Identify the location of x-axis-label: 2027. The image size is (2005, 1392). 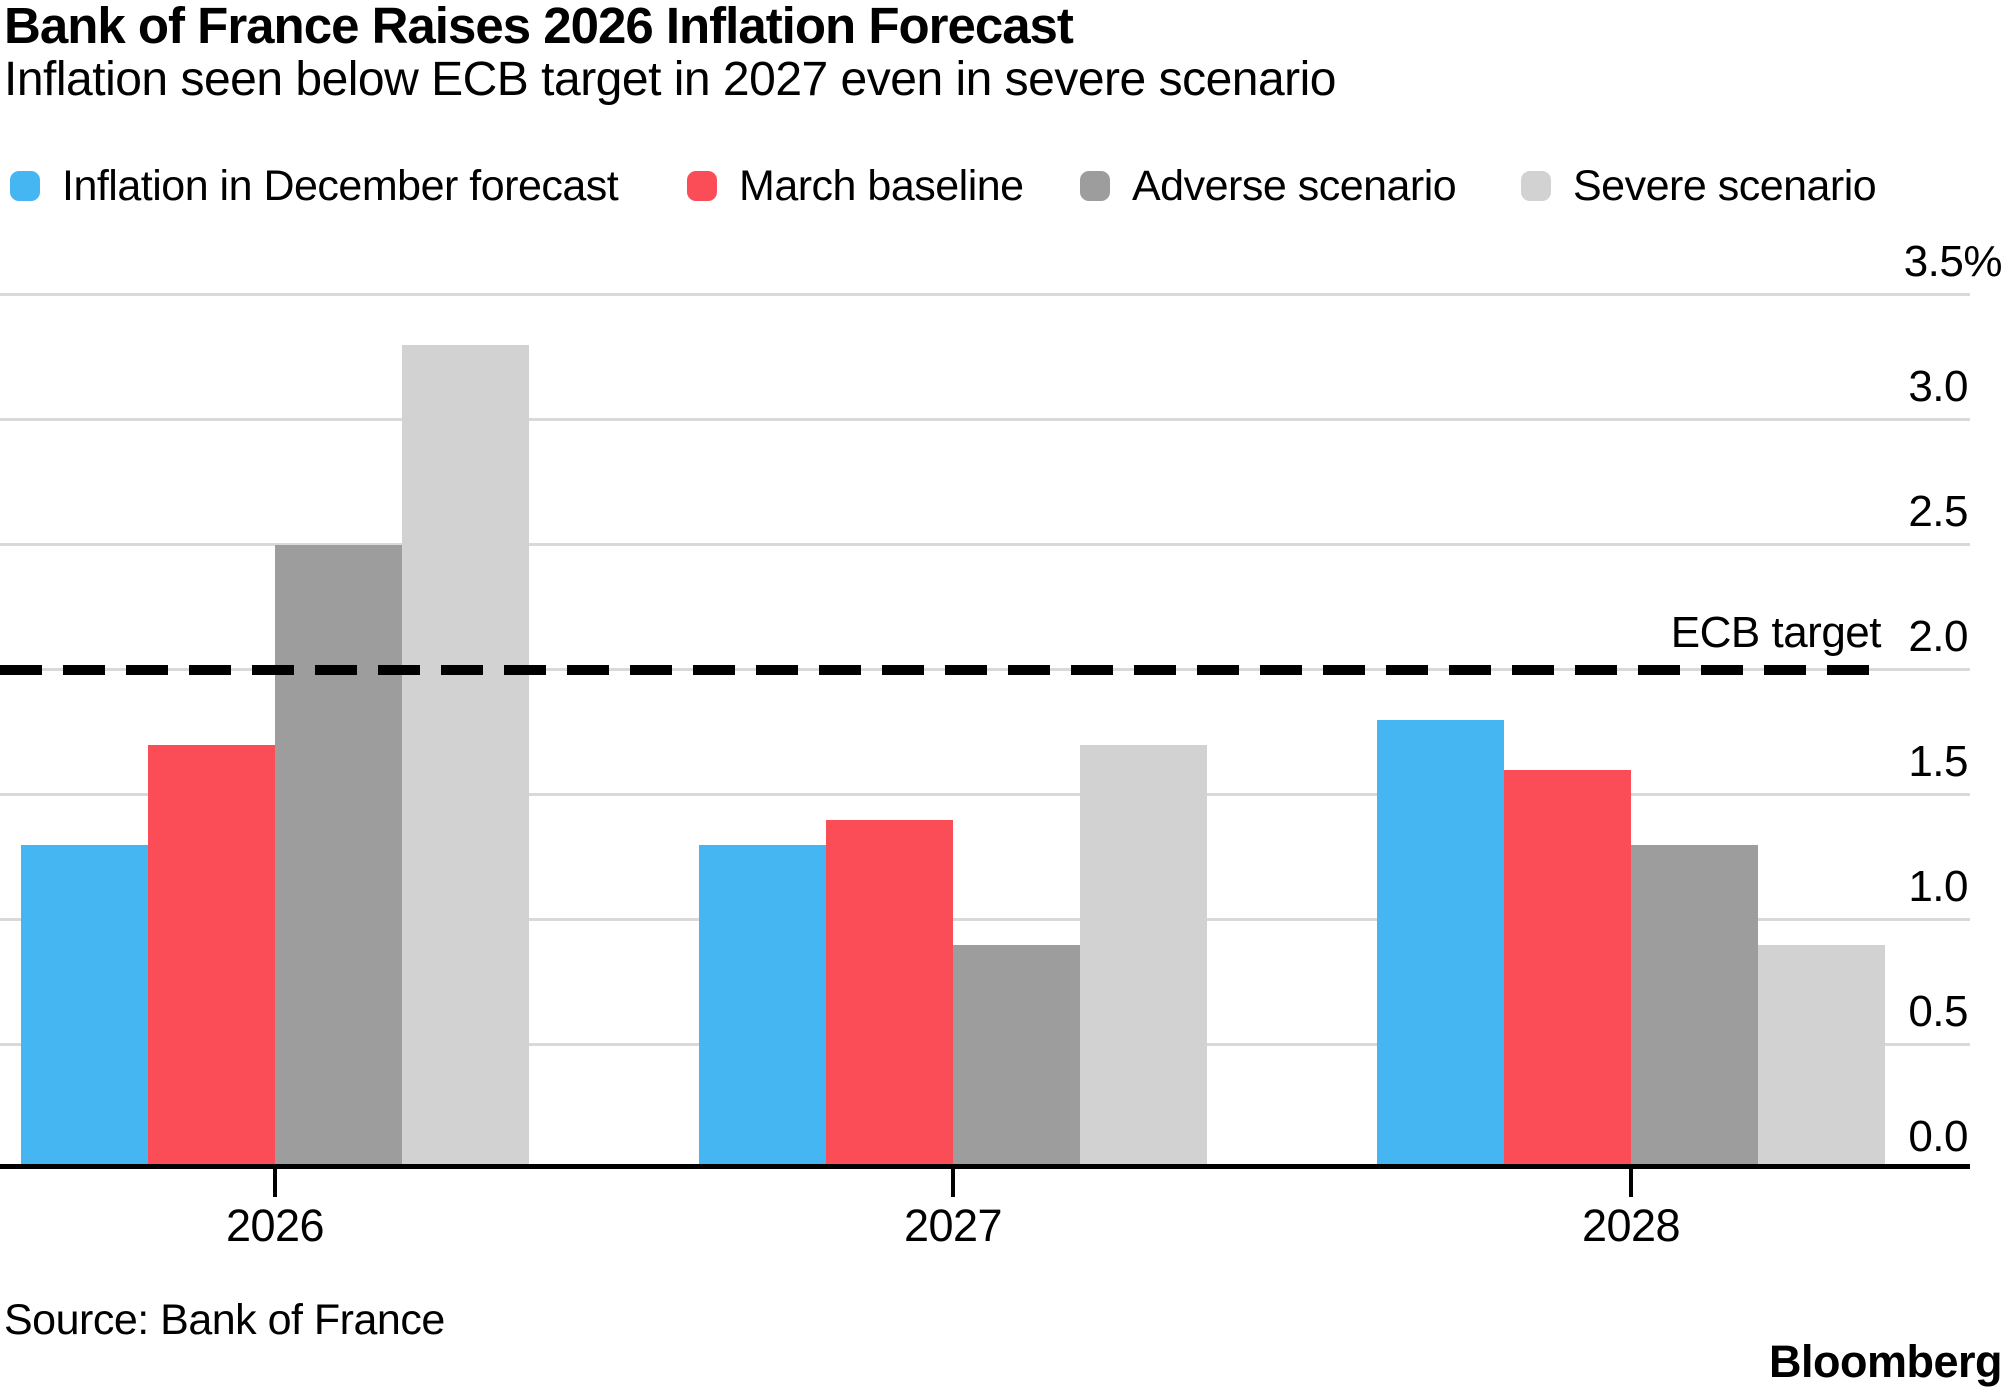
(953, 1225).